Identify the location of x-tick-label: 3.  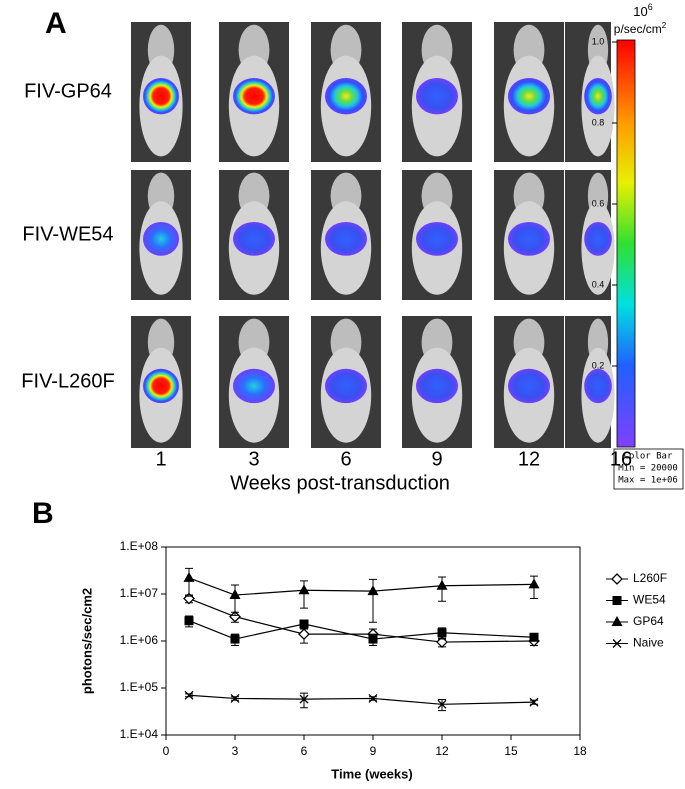
(235, 751).